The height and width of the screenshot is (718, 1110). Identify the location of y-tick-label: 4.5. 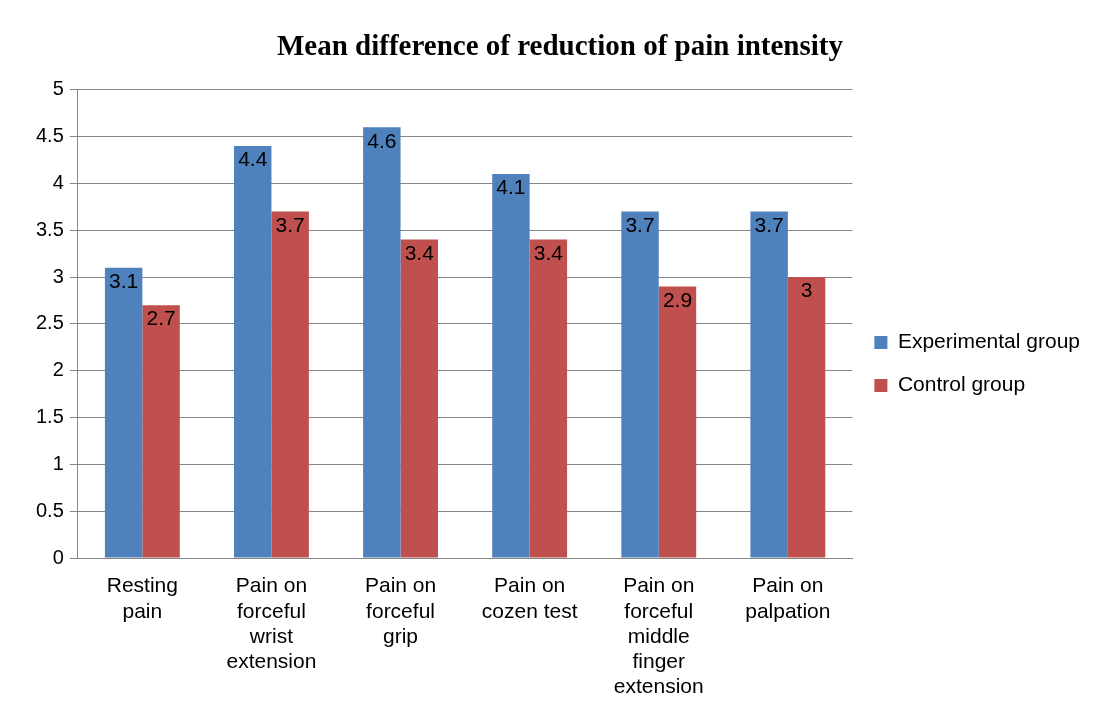
(49, 135).